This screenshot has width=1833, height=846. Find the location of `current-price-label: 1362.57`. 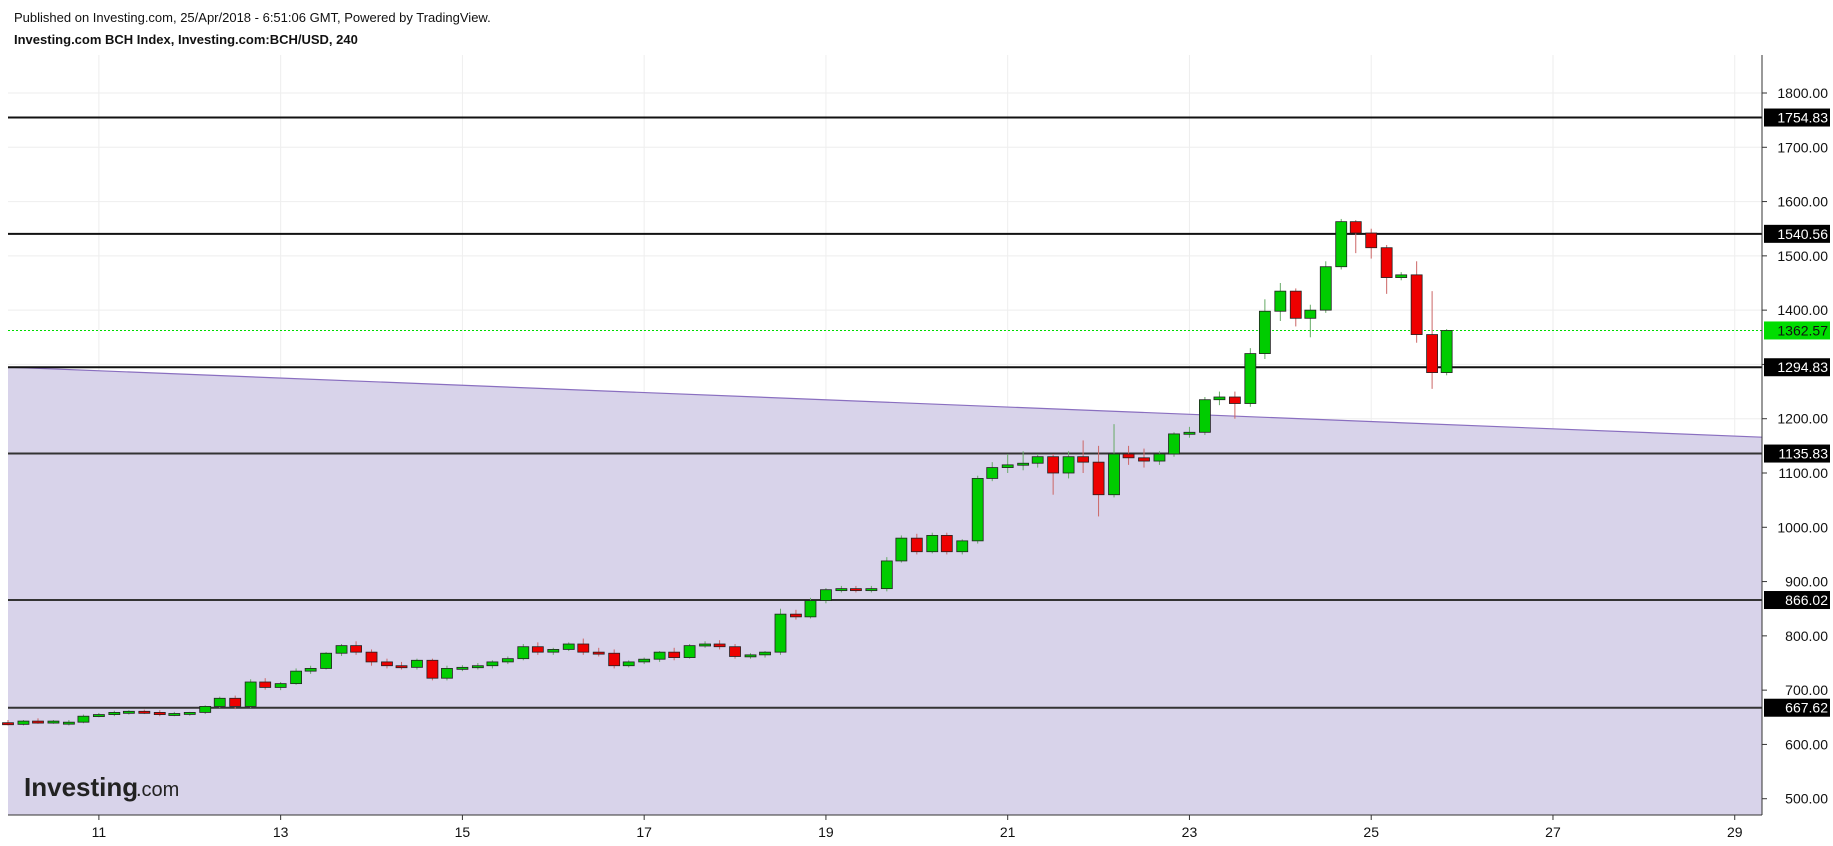

current-price-label: 1362.57 is located at coordinates (1797, 330).